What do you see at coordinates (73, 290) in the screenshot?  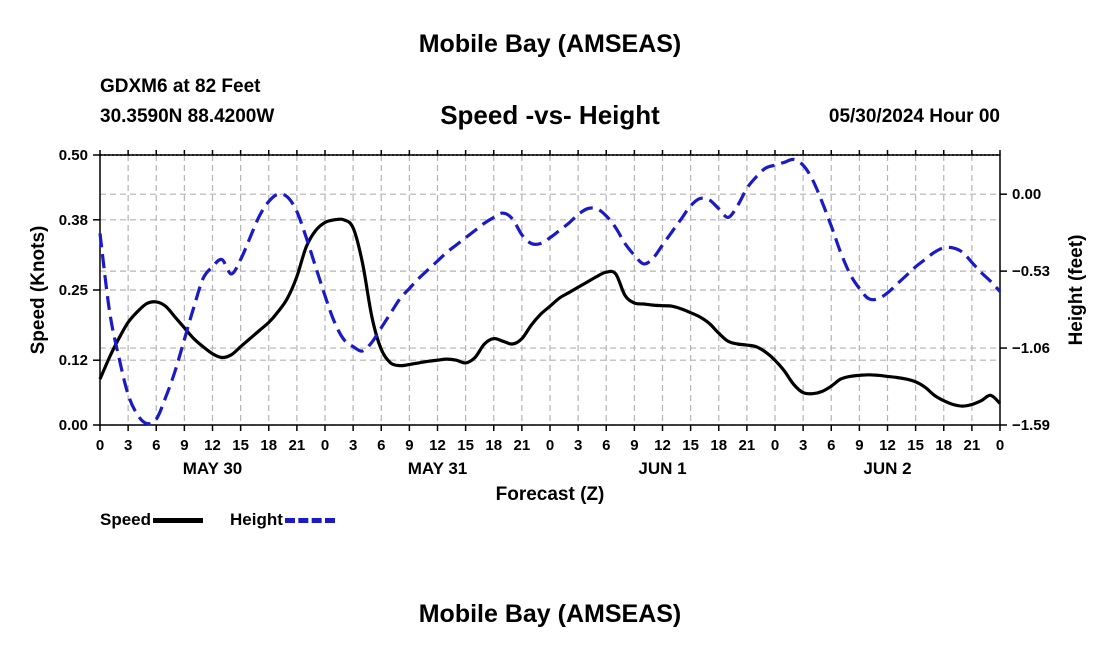 I see `y-tick-label: 0.25` at bounding box center [73, 290].